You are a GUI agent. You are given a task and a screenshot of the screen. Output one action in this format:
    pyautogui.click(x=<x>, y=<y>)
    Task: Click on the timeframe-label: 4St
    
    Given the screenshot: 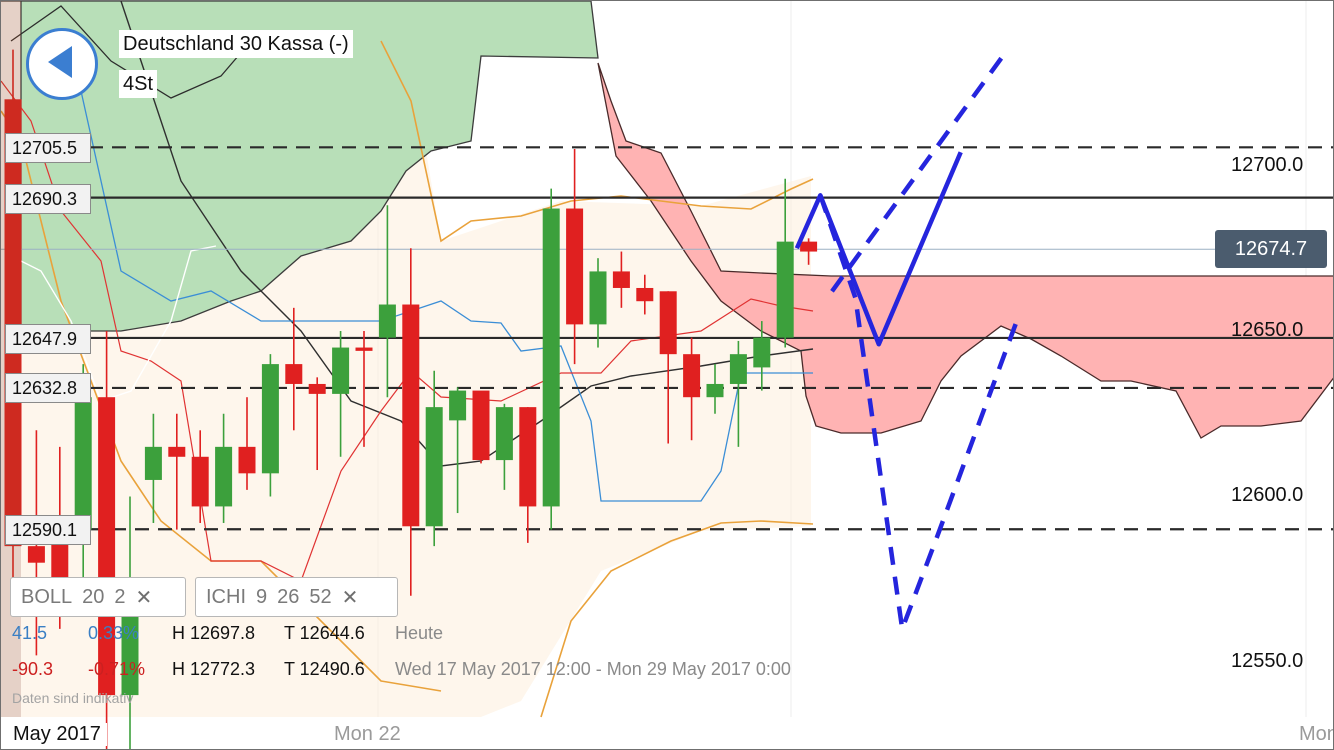 What is the action you would take?
    pyautogui.click(x=138, y=84)
    